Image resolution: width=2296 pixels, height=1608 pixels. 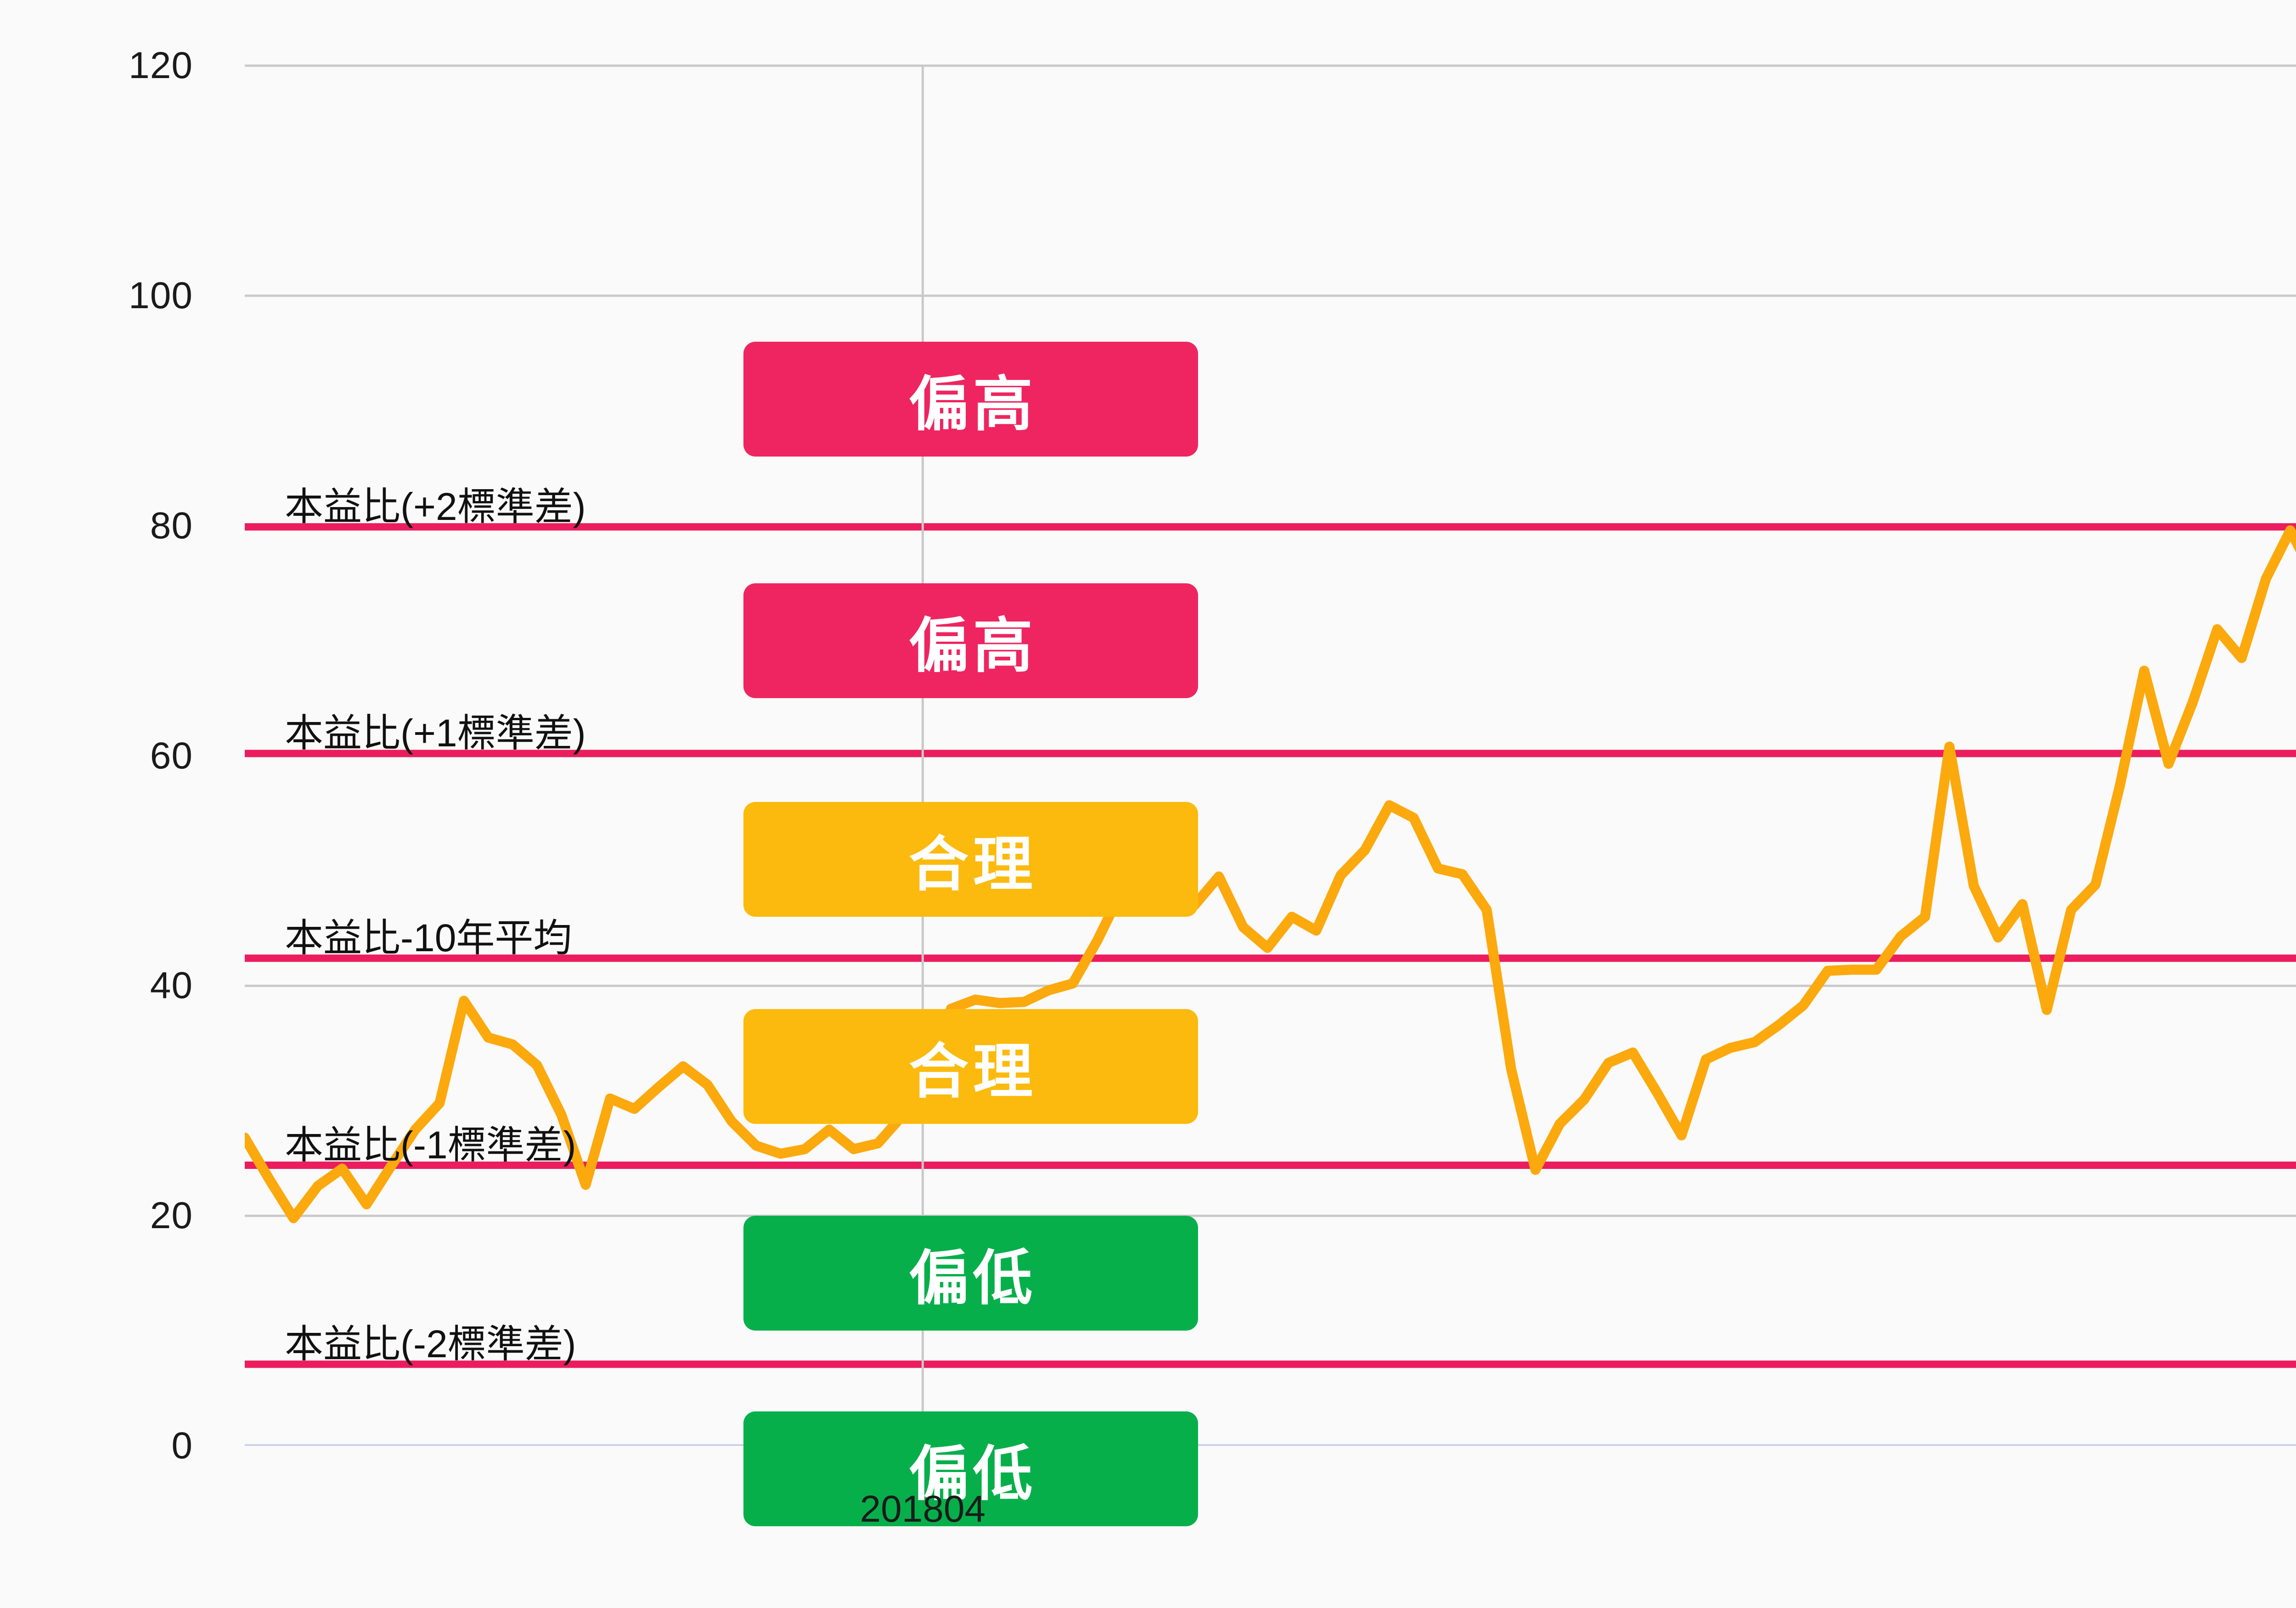 What do you see at coordinates (161, 65) in the screenshot?
I see `y-tick-label: 120` at bounding box center [161, 65].